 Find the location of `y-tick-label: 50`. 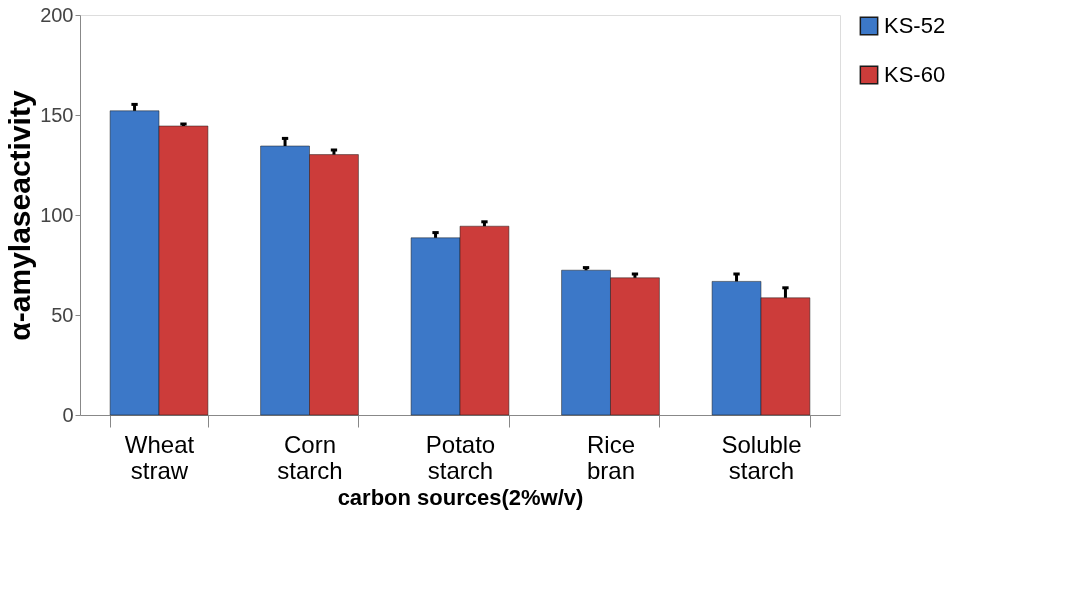

y-tick-label: 50 is located at coordinates (62, 314).